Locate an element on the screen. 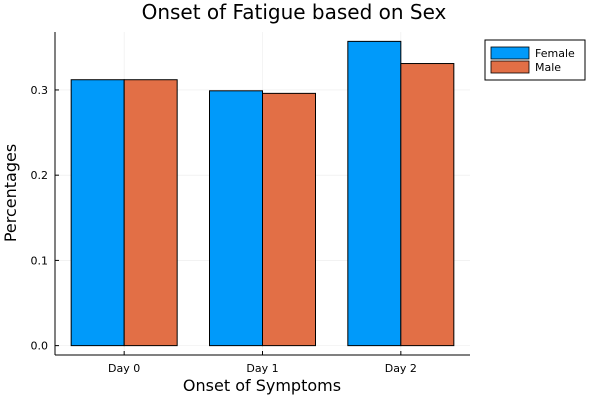  legend: Female Male is located at coordinates (535, 60).